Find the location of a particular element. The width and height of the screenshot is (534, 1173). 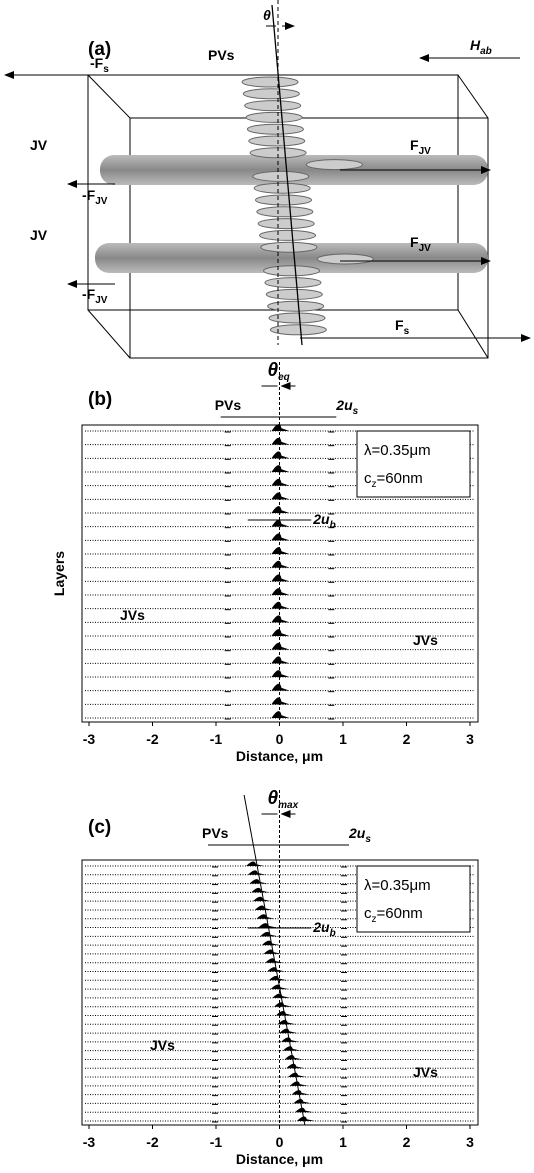

panel-label: (c) is located at coordinates (99, 827).